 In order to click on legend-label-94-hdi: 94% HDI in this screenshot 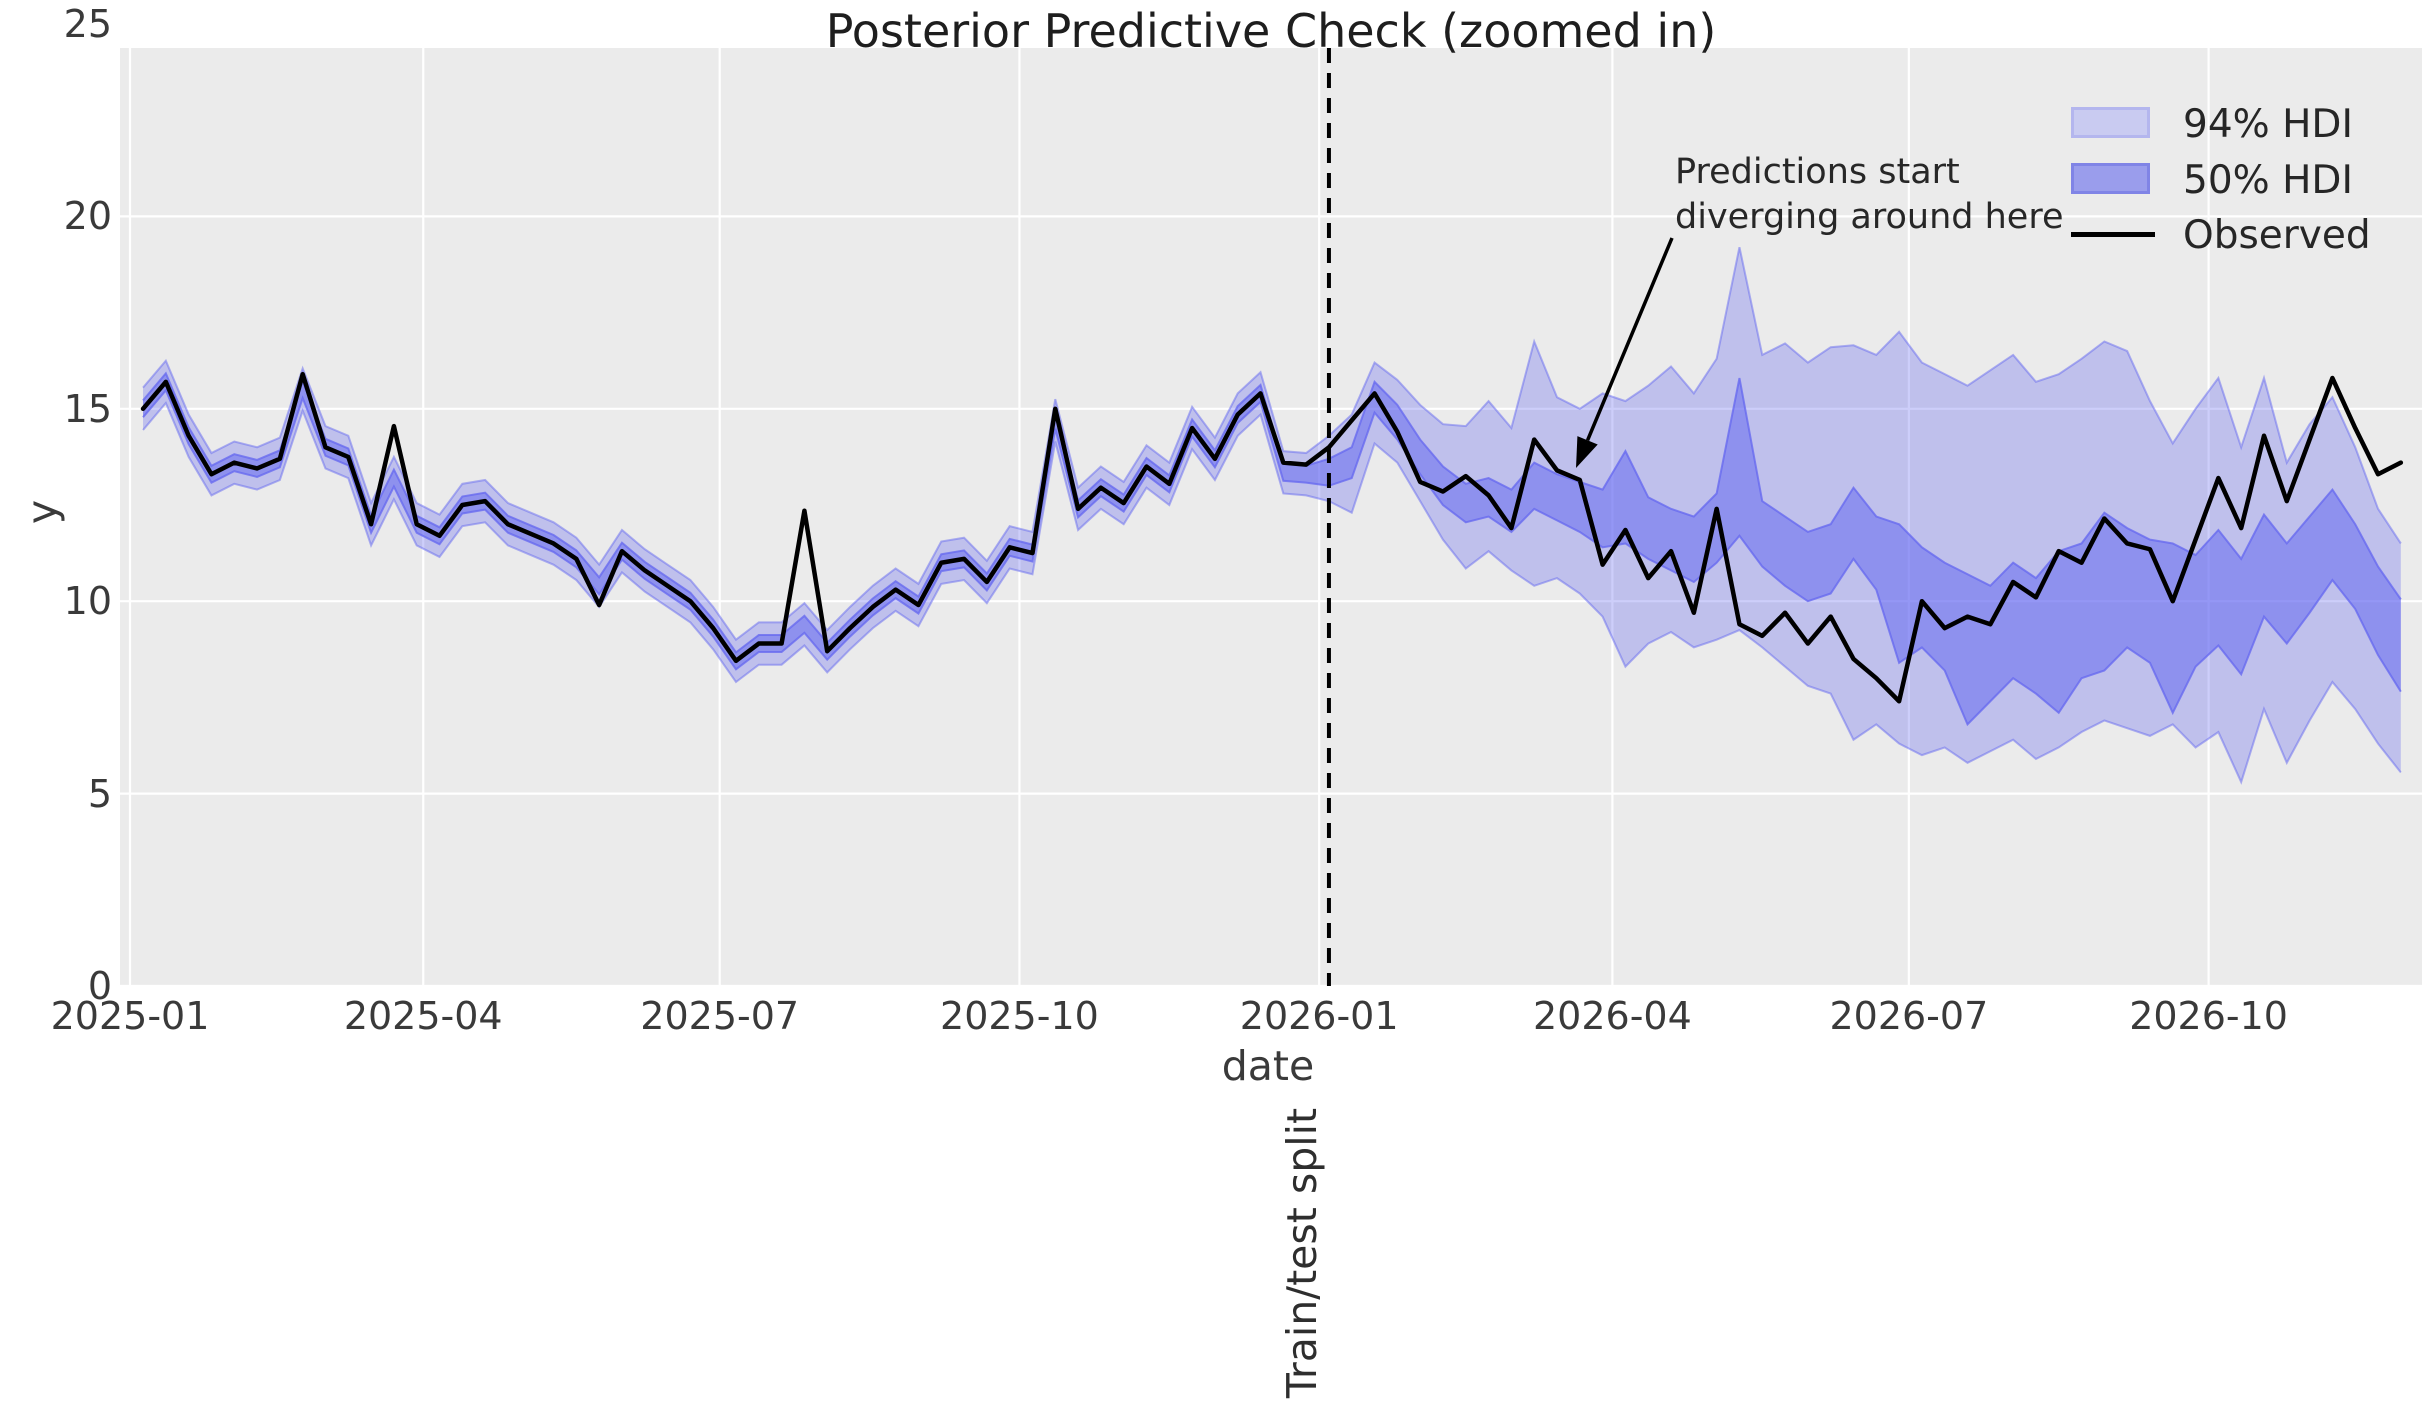, I will do `click(2268, 124)`.